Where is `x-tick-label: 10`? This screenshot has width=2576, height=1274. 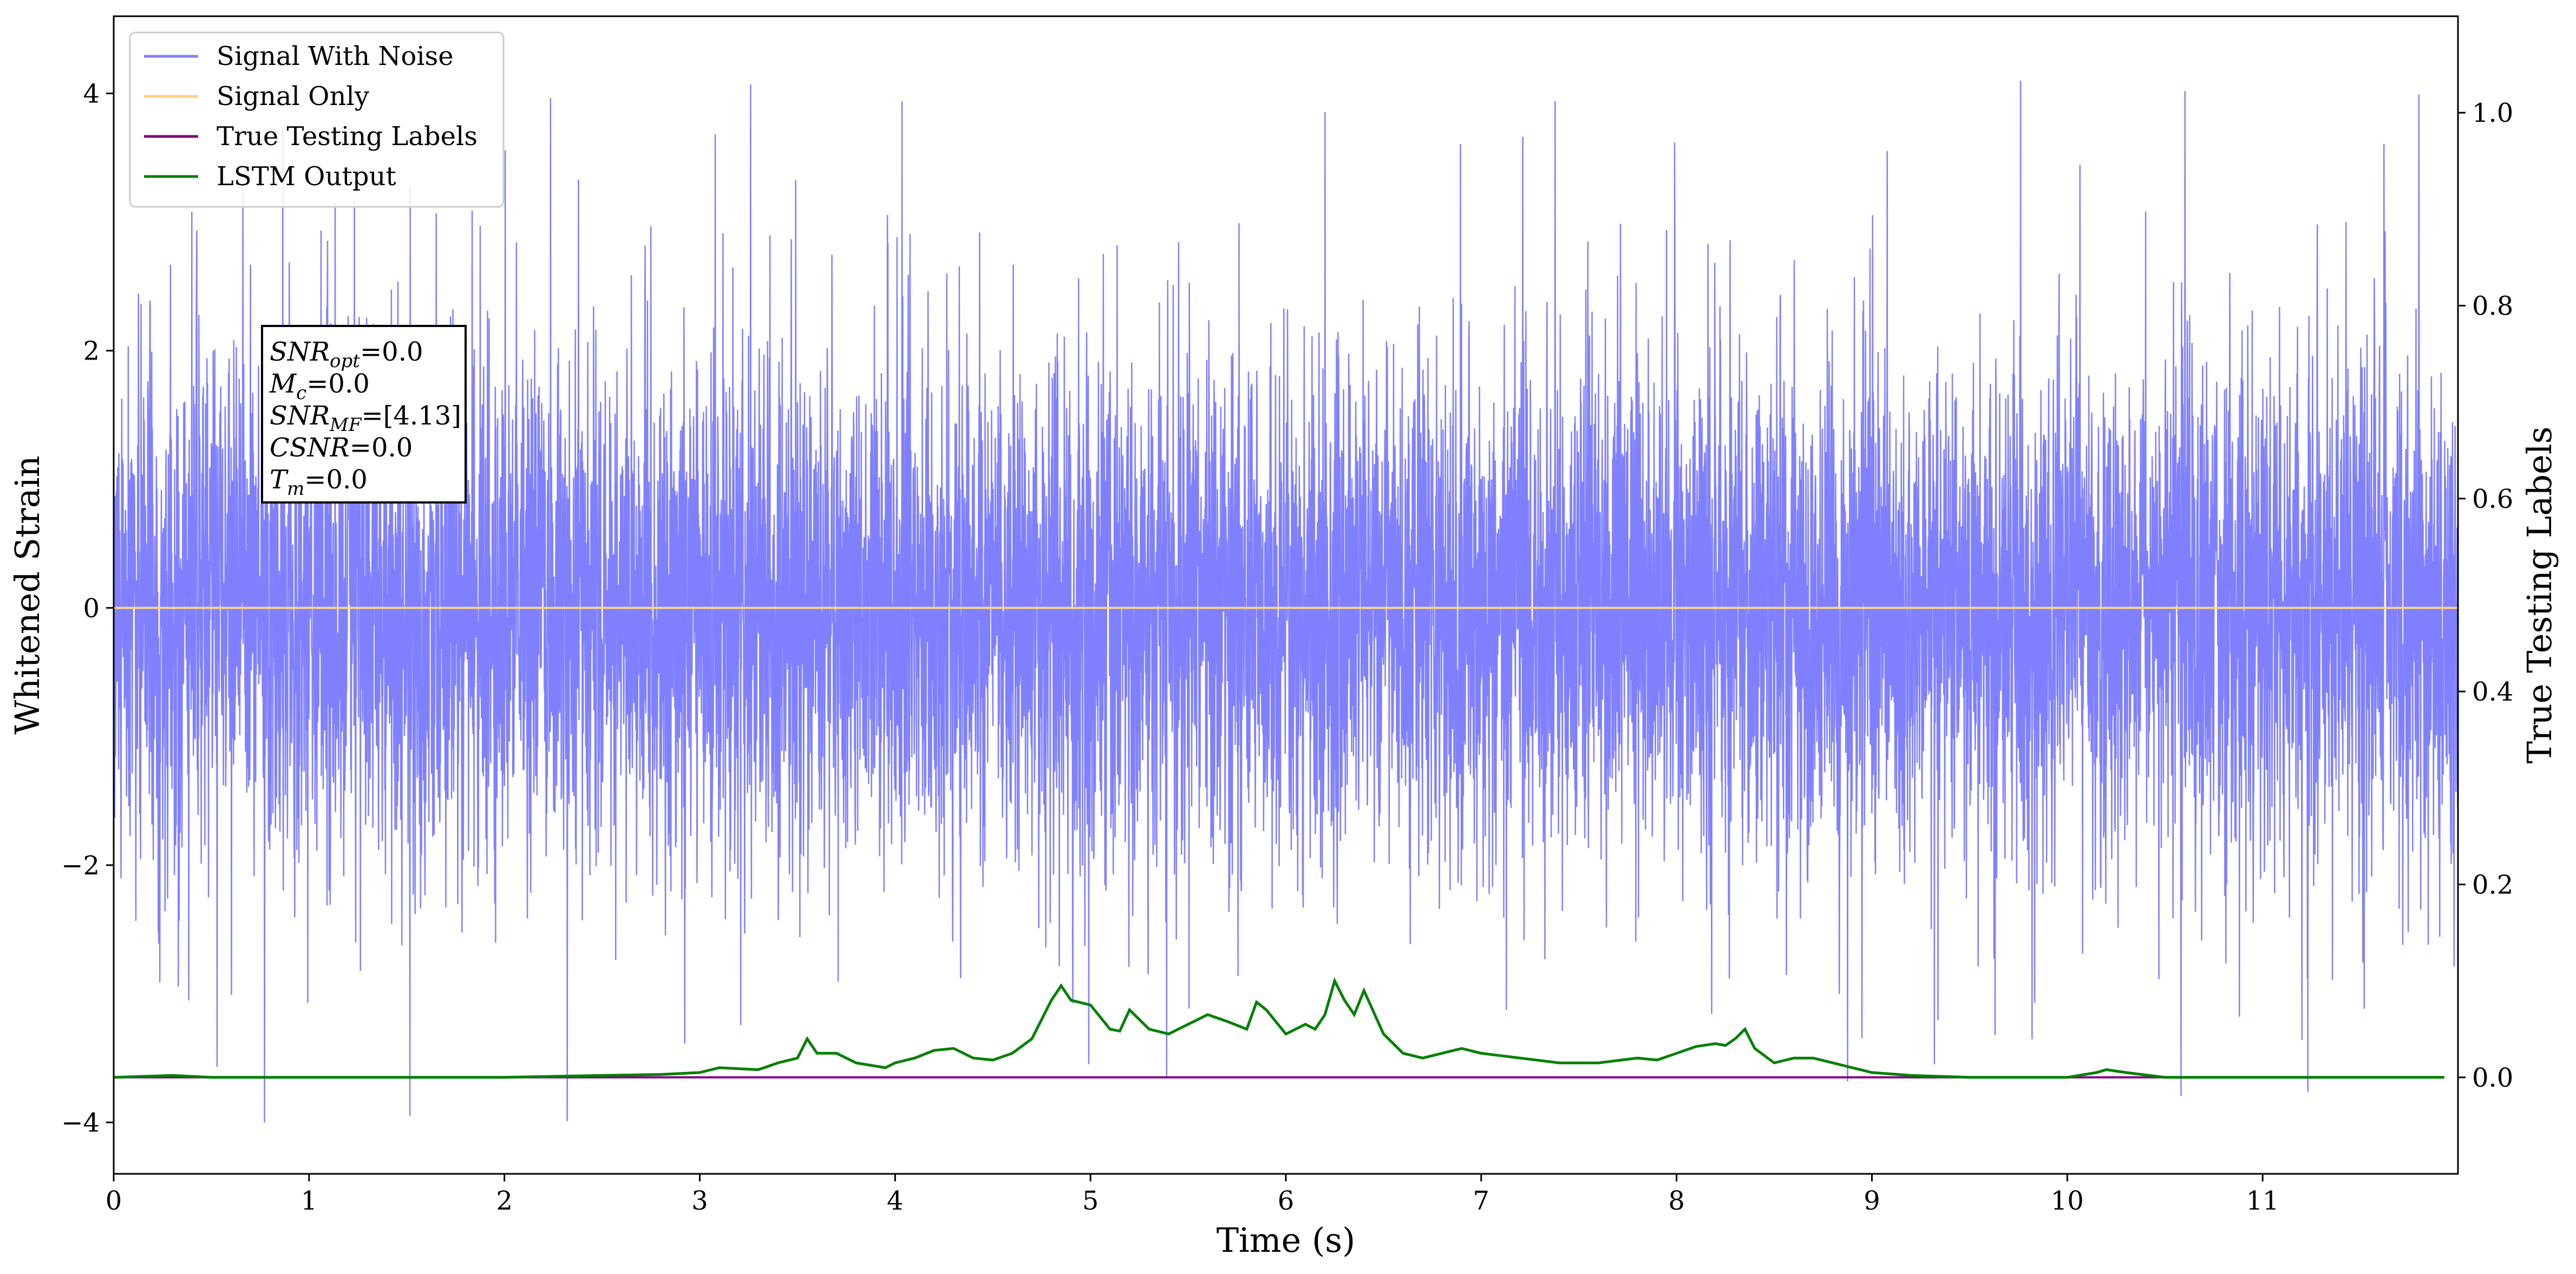
x-tick-label: 10 is located at coordinates (2067, 1201).